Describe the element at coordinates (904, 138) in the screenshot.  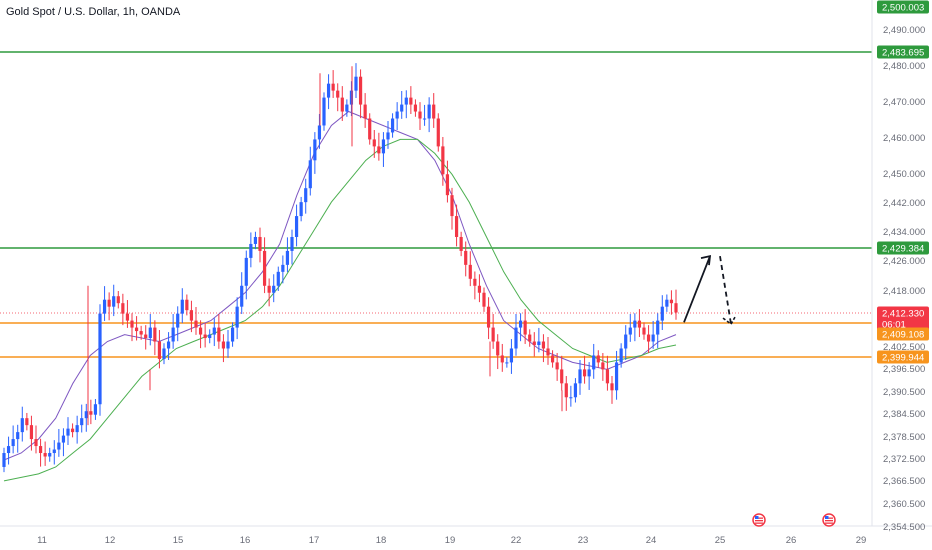
I see `y-tick-label: 2,460.000` at that location.